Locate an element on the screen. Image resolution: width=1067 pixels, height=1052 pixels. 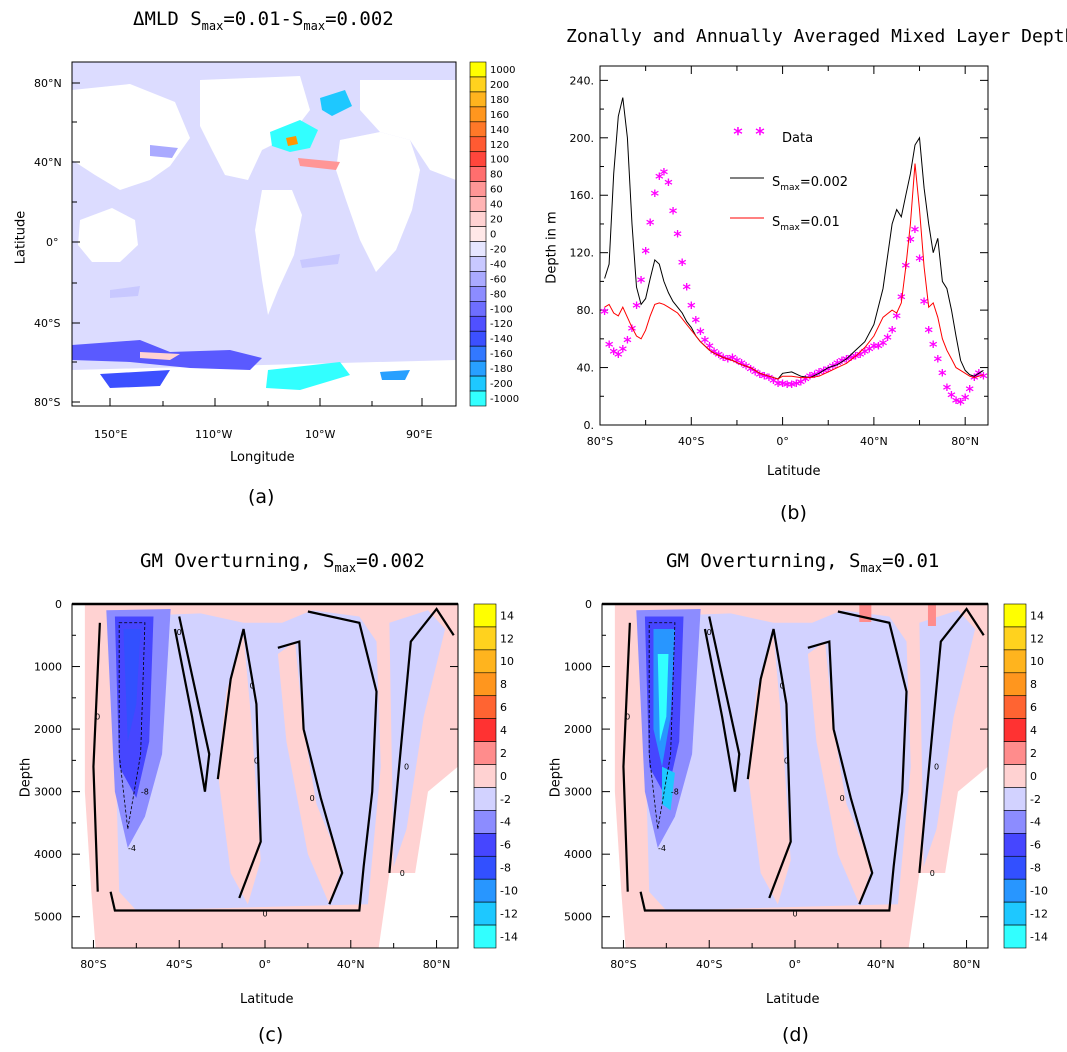
colorbar-label: -6 is located at coordinates (1035, 845).